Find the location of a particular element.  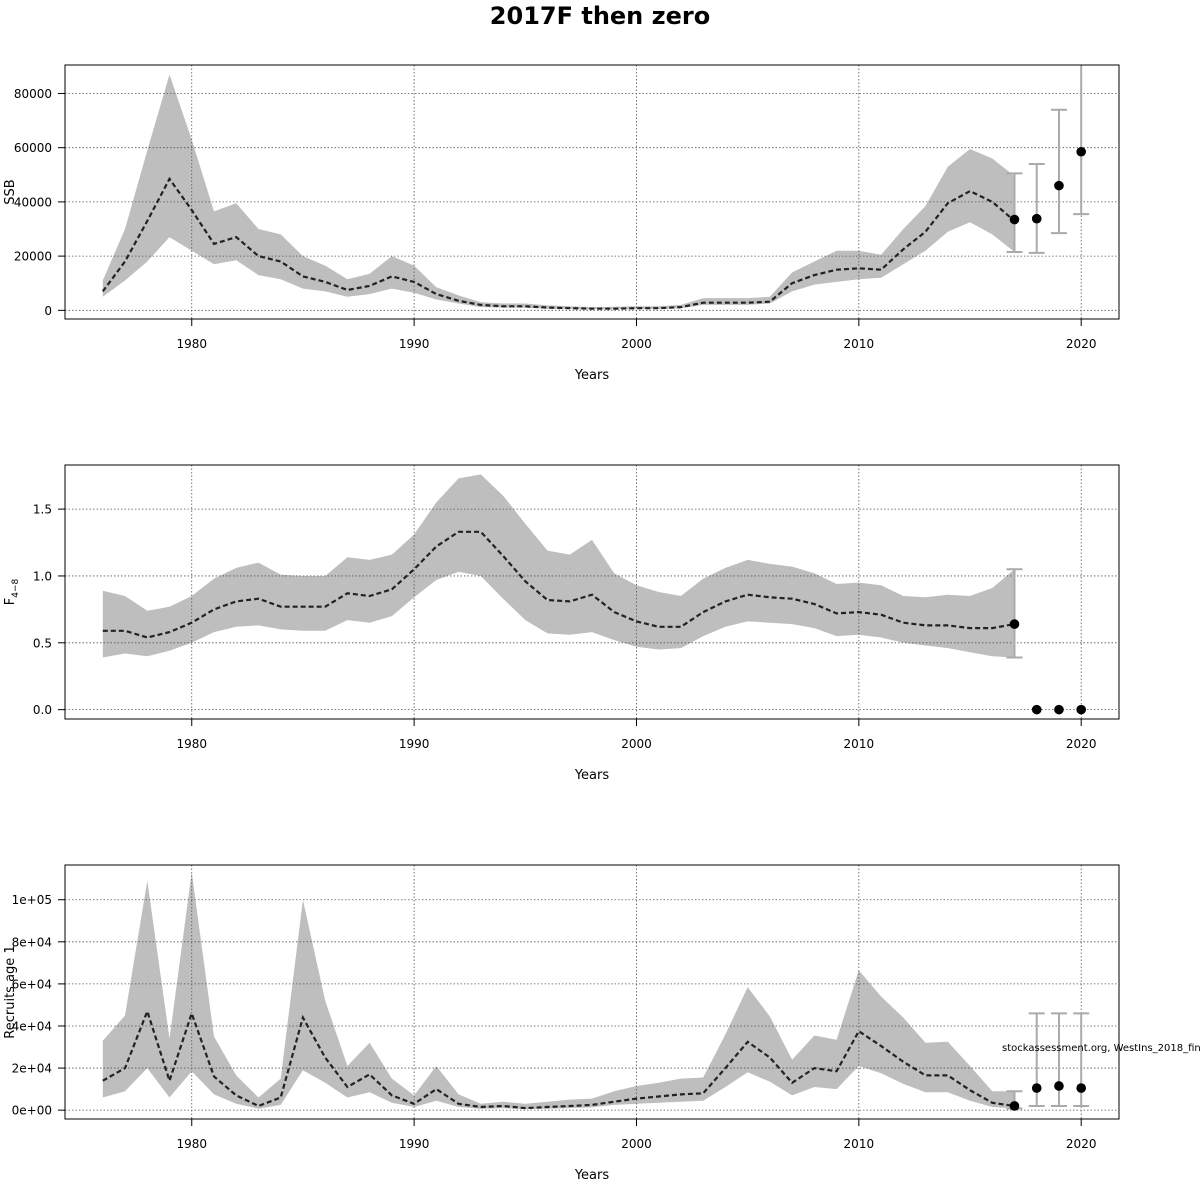

source-note: stockassessment.org, WestIns_2018_fina is located at coordinates (1101, 1048).